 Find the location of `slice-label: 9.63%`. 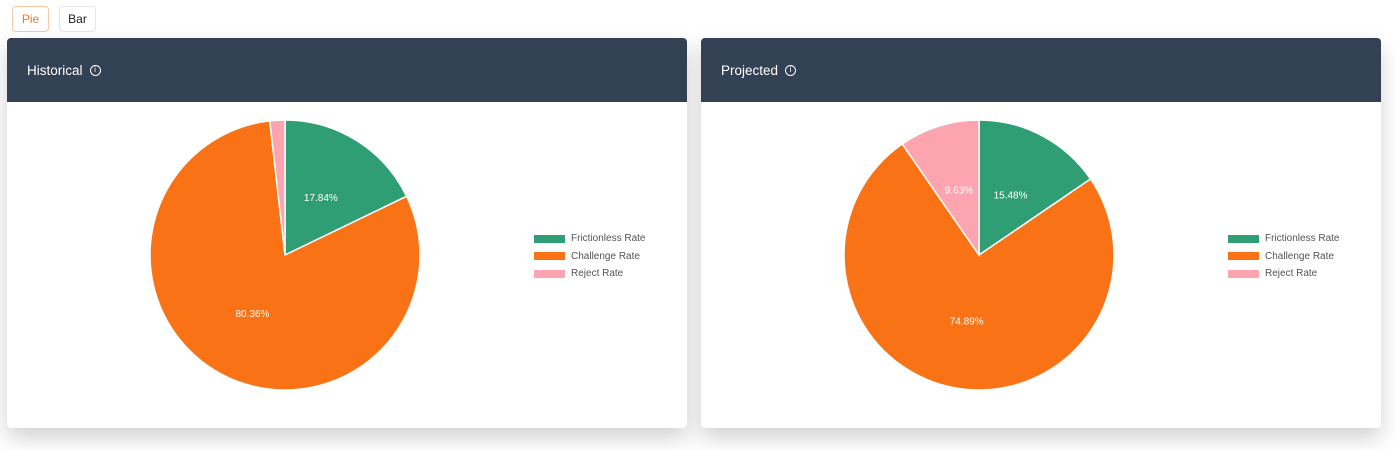

slice-label: 9.63% is located at coordinates (959, 191).